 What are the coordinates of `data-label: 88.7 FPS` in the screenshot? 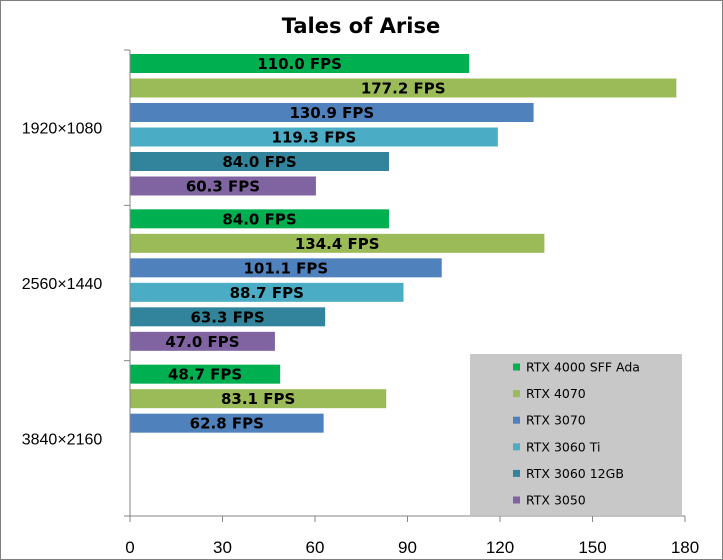 It's located at (267, 293).